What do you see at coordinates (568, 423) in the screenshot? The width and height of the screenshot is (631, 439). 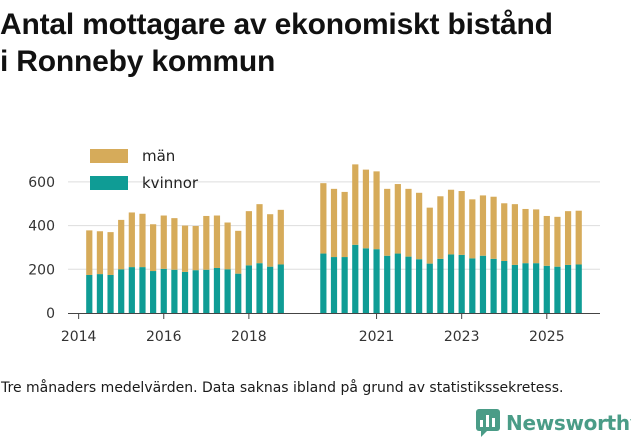 I see `brand-name: Newsworthy` at bounding box center [568, 423].